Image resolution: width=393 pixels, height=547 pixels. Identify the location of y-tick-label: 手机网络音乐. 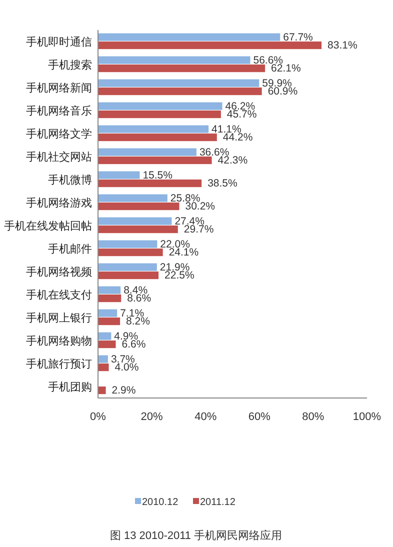
(59, 111).